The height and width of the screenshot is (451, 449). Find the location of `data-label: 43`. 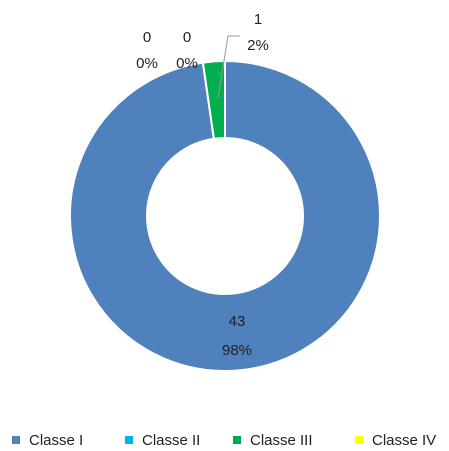

data-label: 43 is located at coordinates (237, 321).